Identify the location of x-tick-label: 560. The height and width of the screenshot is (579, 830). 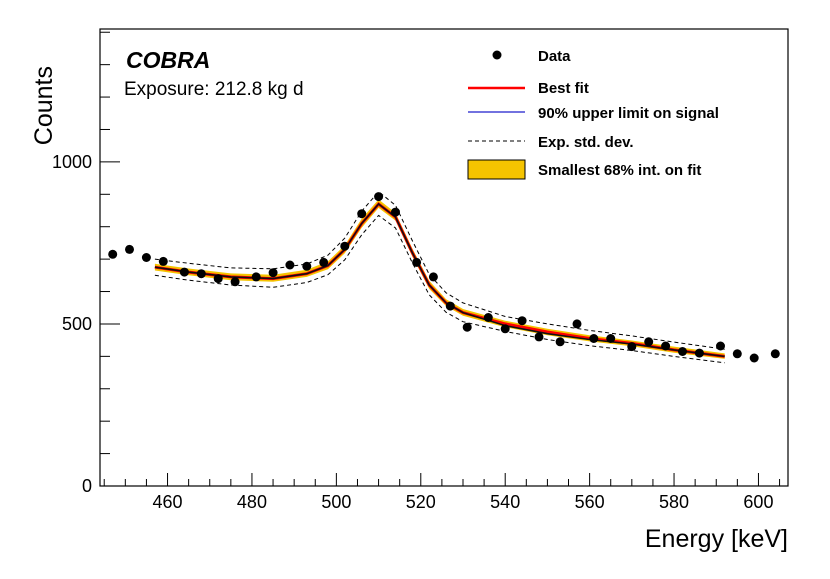
(590, 502).